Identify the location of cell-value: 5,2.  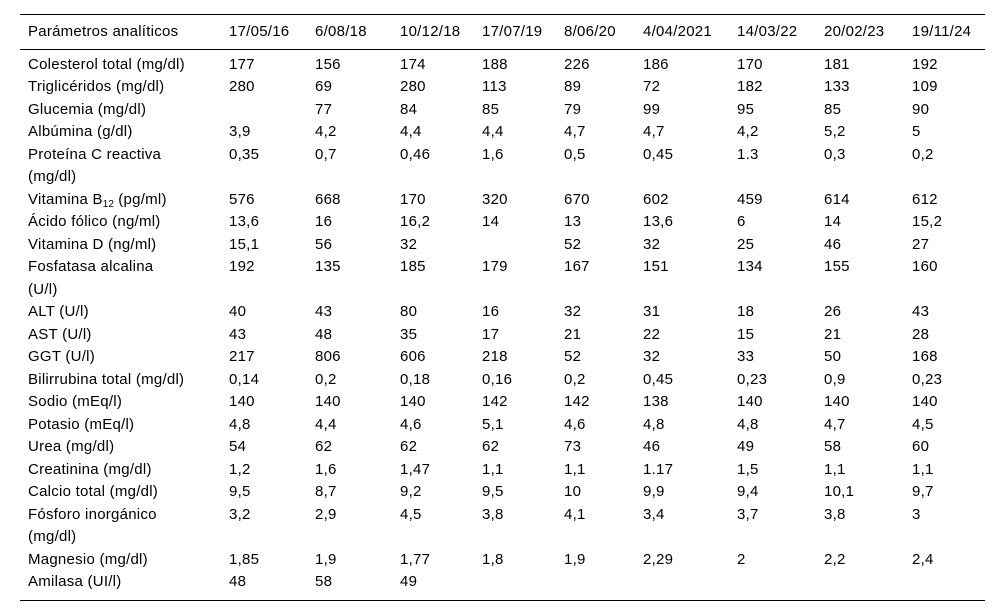
(835, 131).